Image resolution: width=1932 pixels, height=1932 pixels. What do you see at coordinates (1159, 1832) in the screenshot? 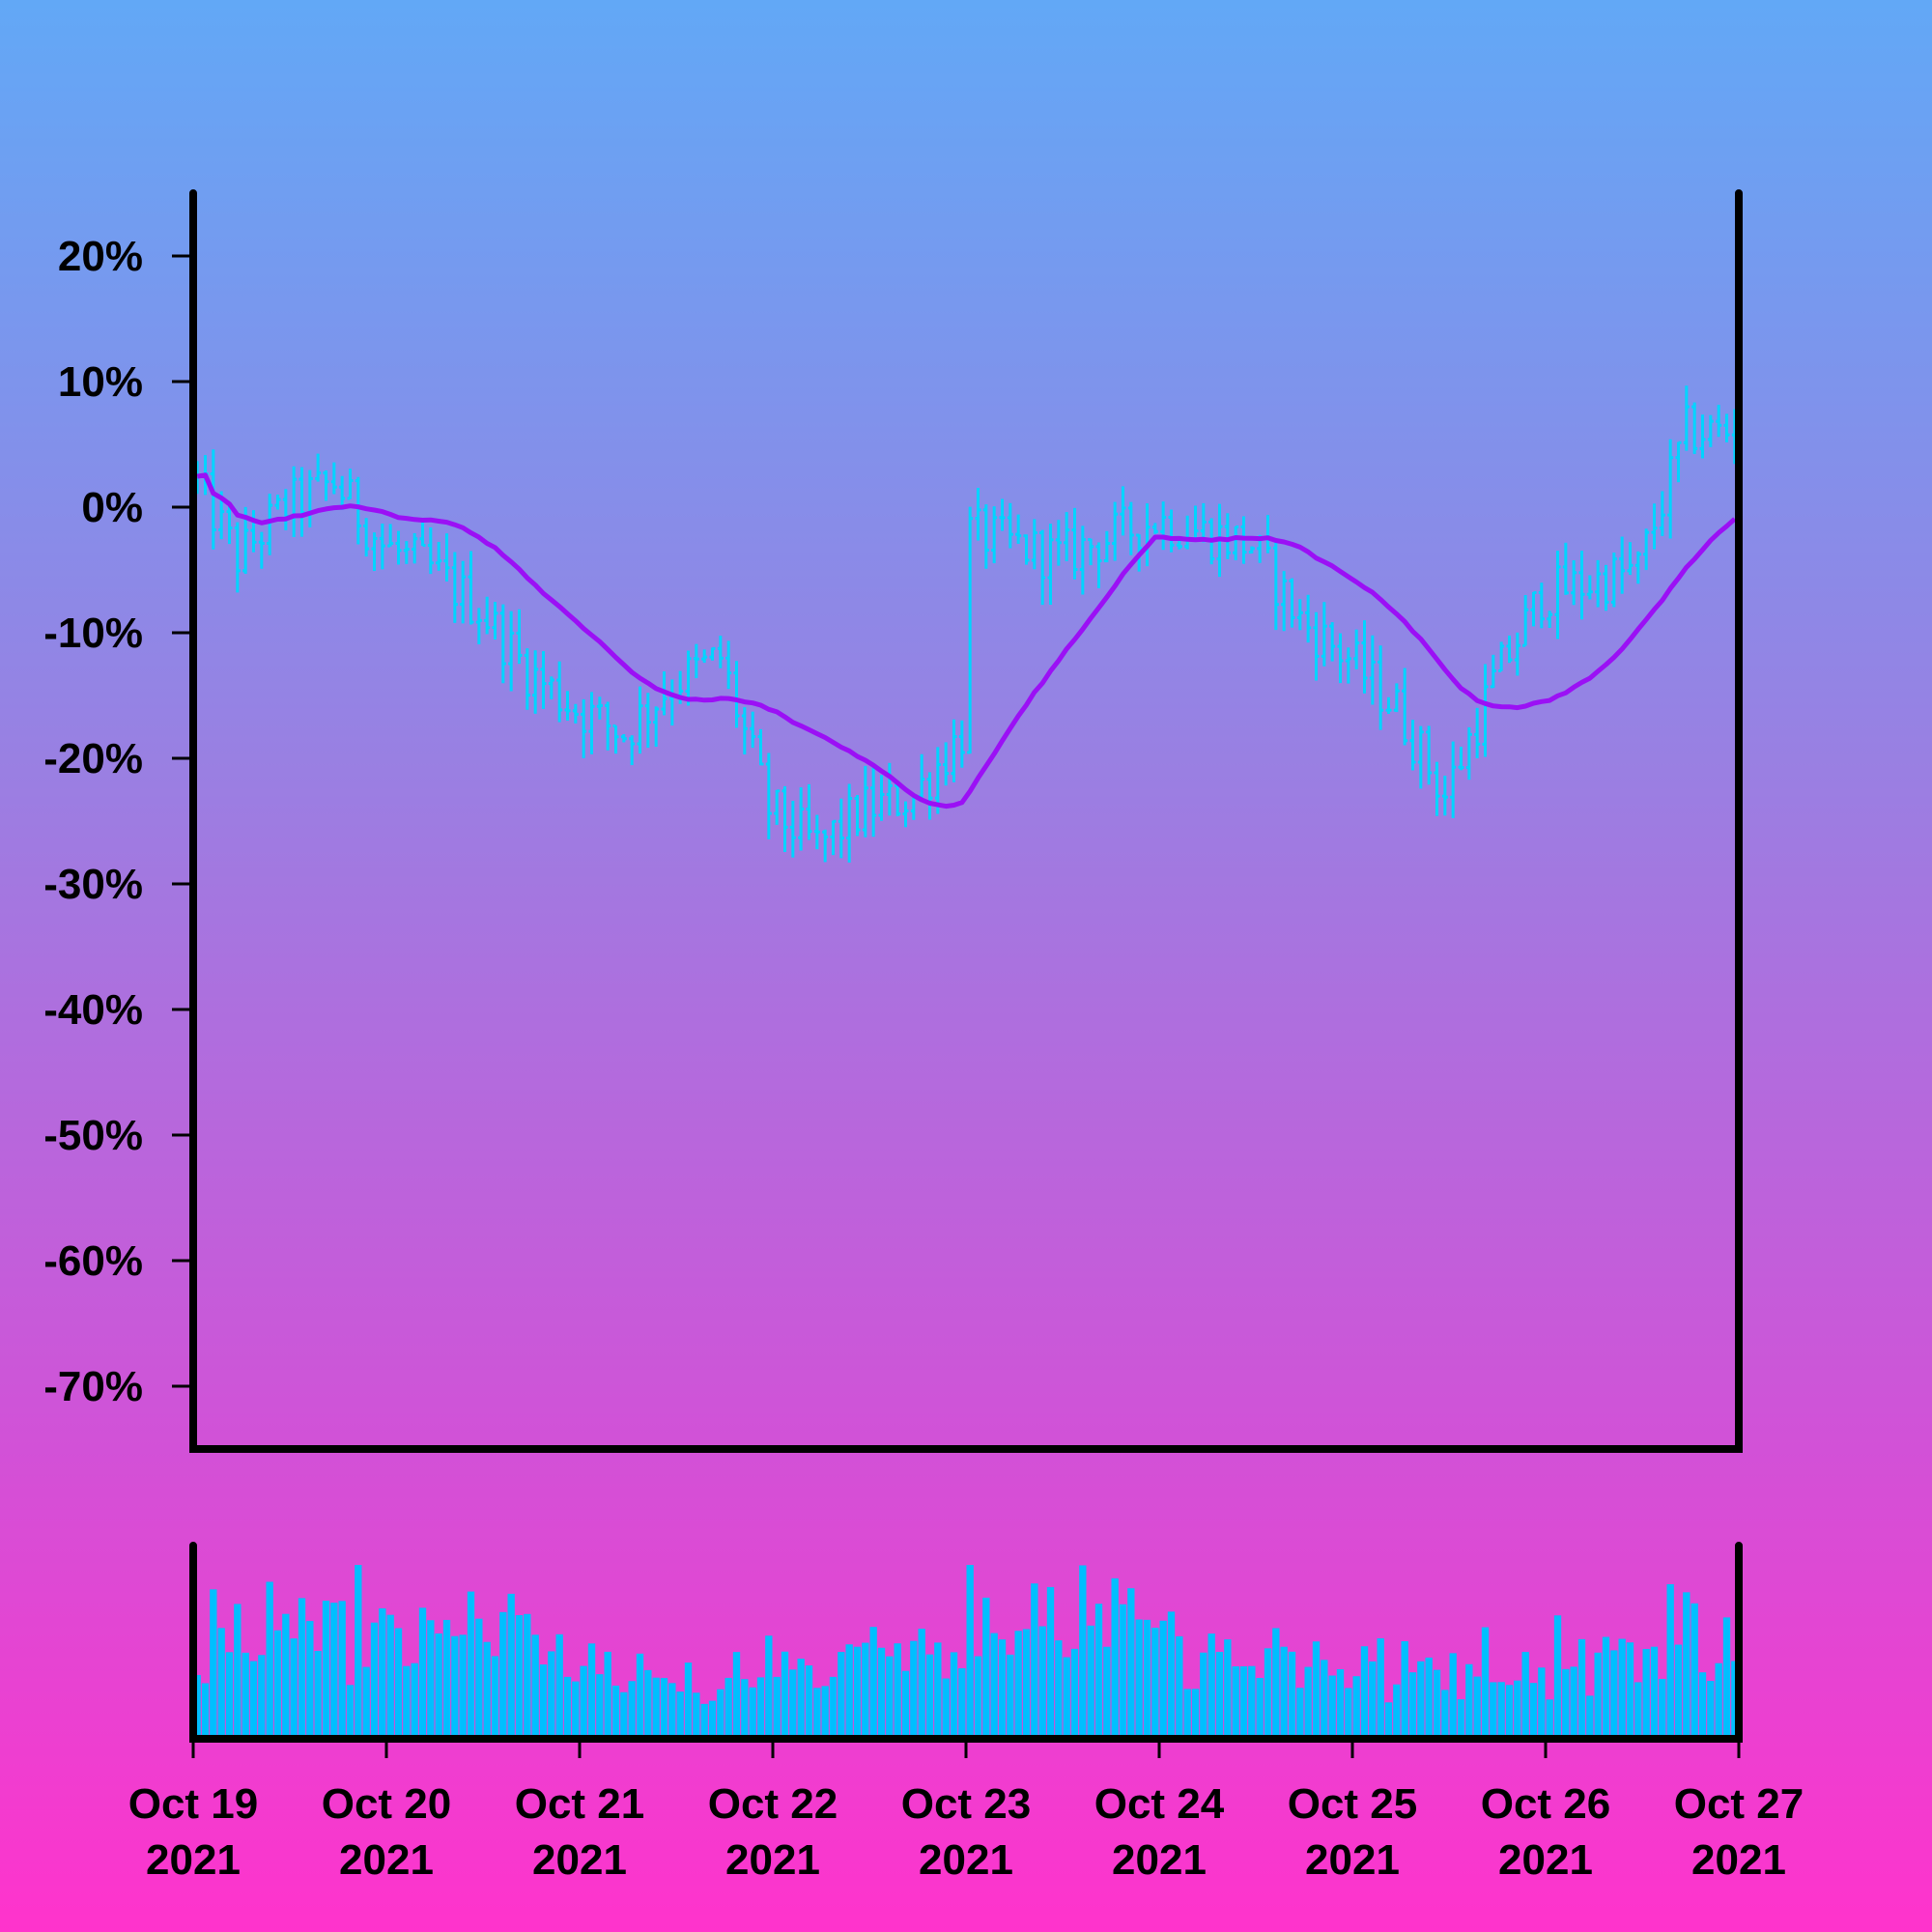
I see `x-tick-label: Oct 24 2021` at bounding box center [1159, 1832].